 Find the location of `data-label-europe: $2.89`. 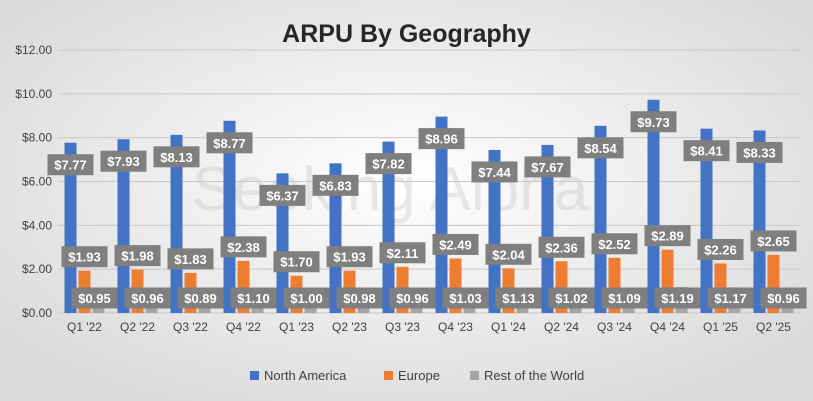

data-label-europe: $2.89 is located at coordinates (667, 236).